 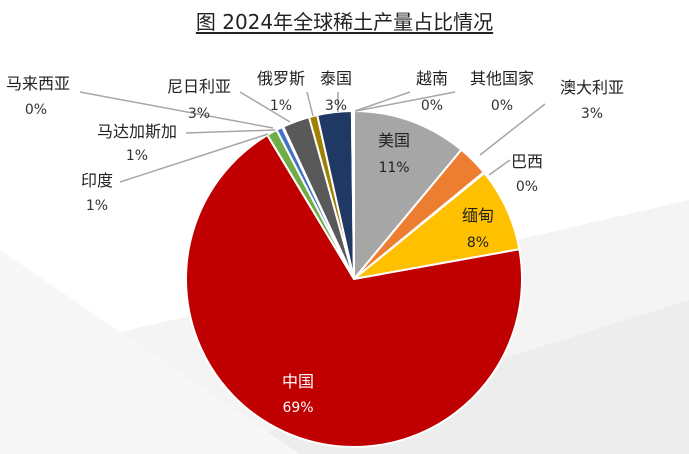 I want to click on slice-name-label: 尼日利亚, so click(x=199, y=86).